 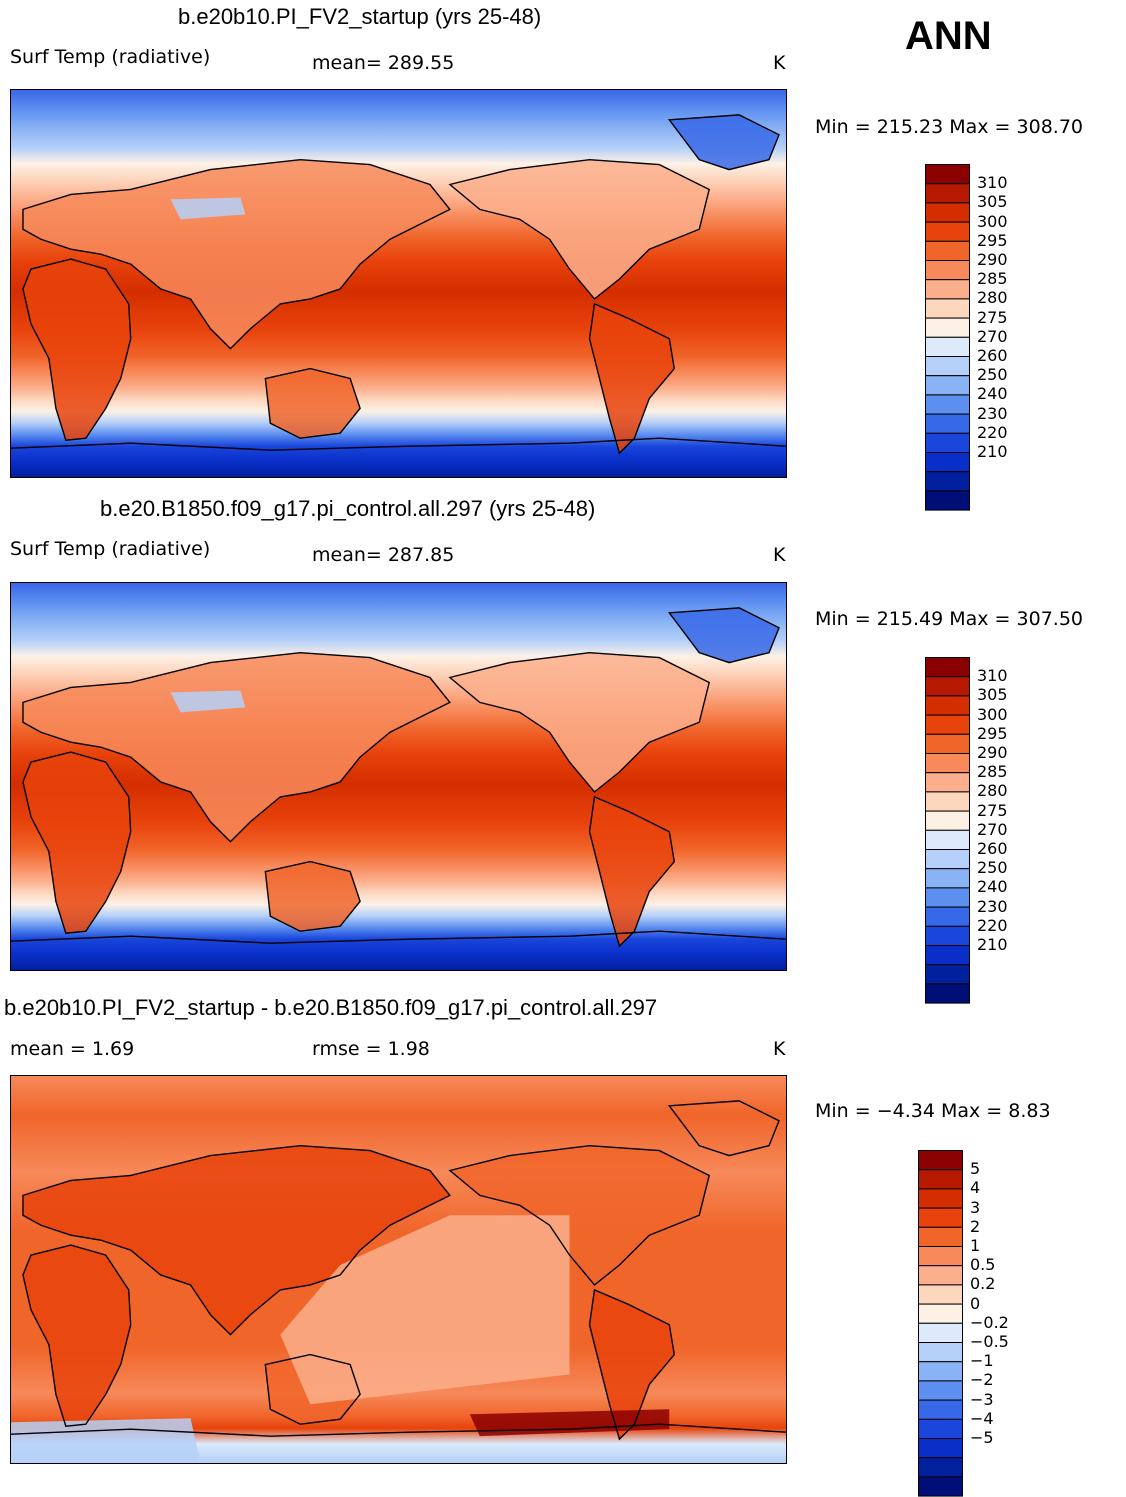 I want to click on panel-1-variable: Surf Temp (radiative), so click(x=110, y=57).